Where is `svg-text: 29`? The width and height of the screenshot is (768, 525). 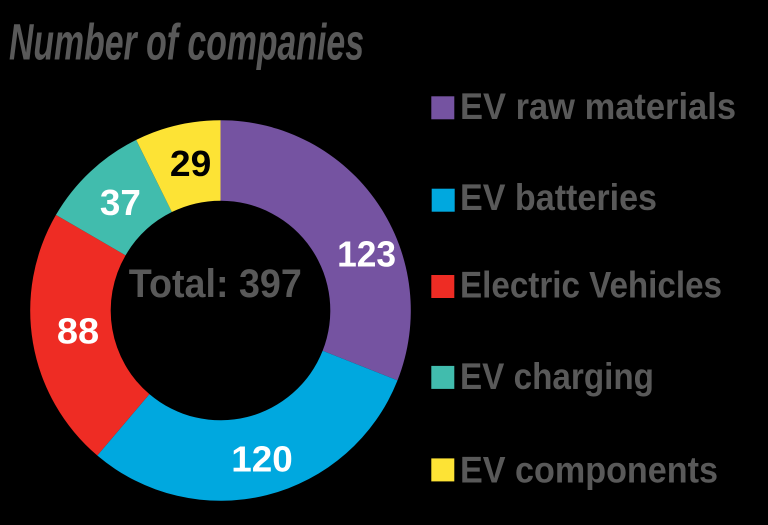
svg-text: 29 is located at coordinates (190, 163).